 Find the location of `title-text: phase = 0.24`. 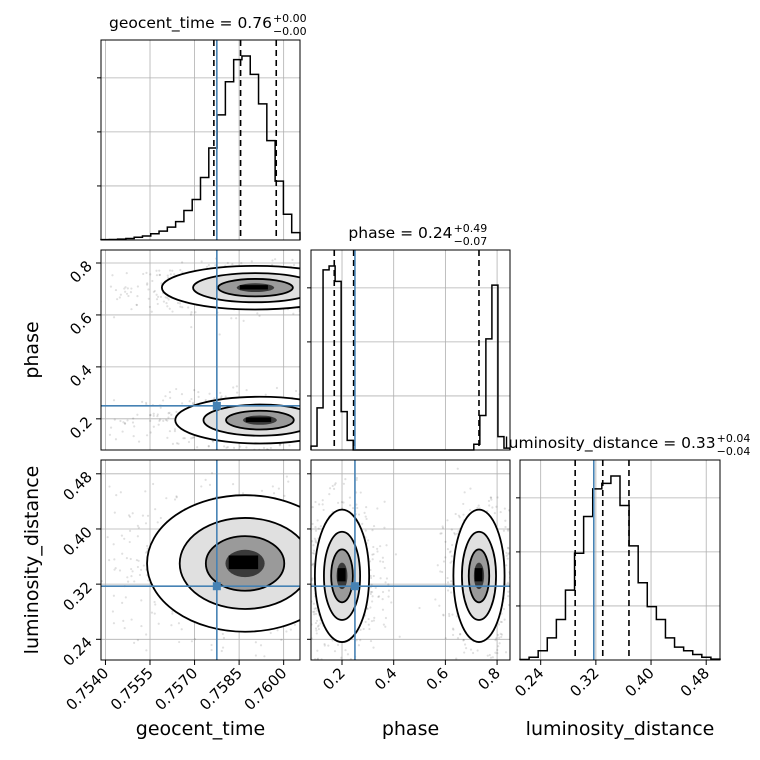

title-text: phase = 0.24 is located at coordinates (400, 233).